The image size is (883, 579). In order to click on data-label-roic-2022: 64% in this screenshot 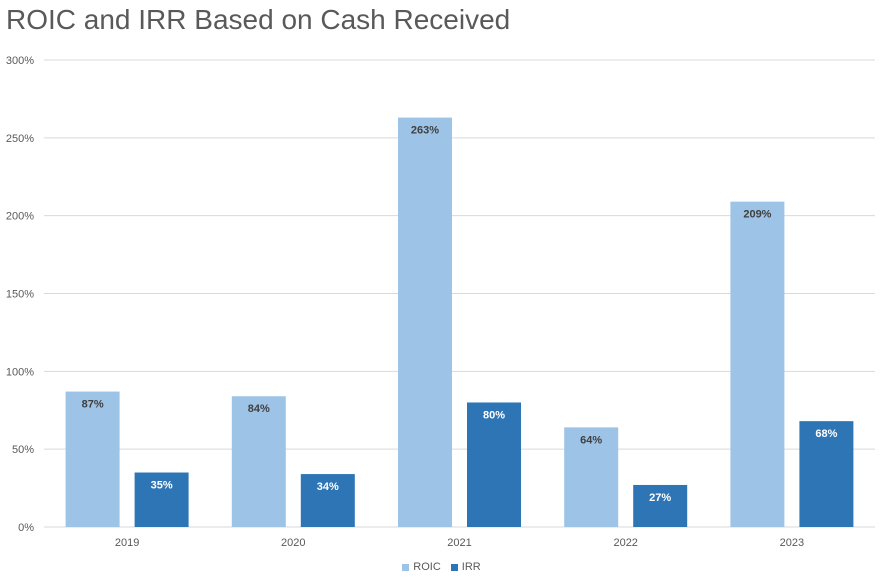, I will do `click(591, 440)`.